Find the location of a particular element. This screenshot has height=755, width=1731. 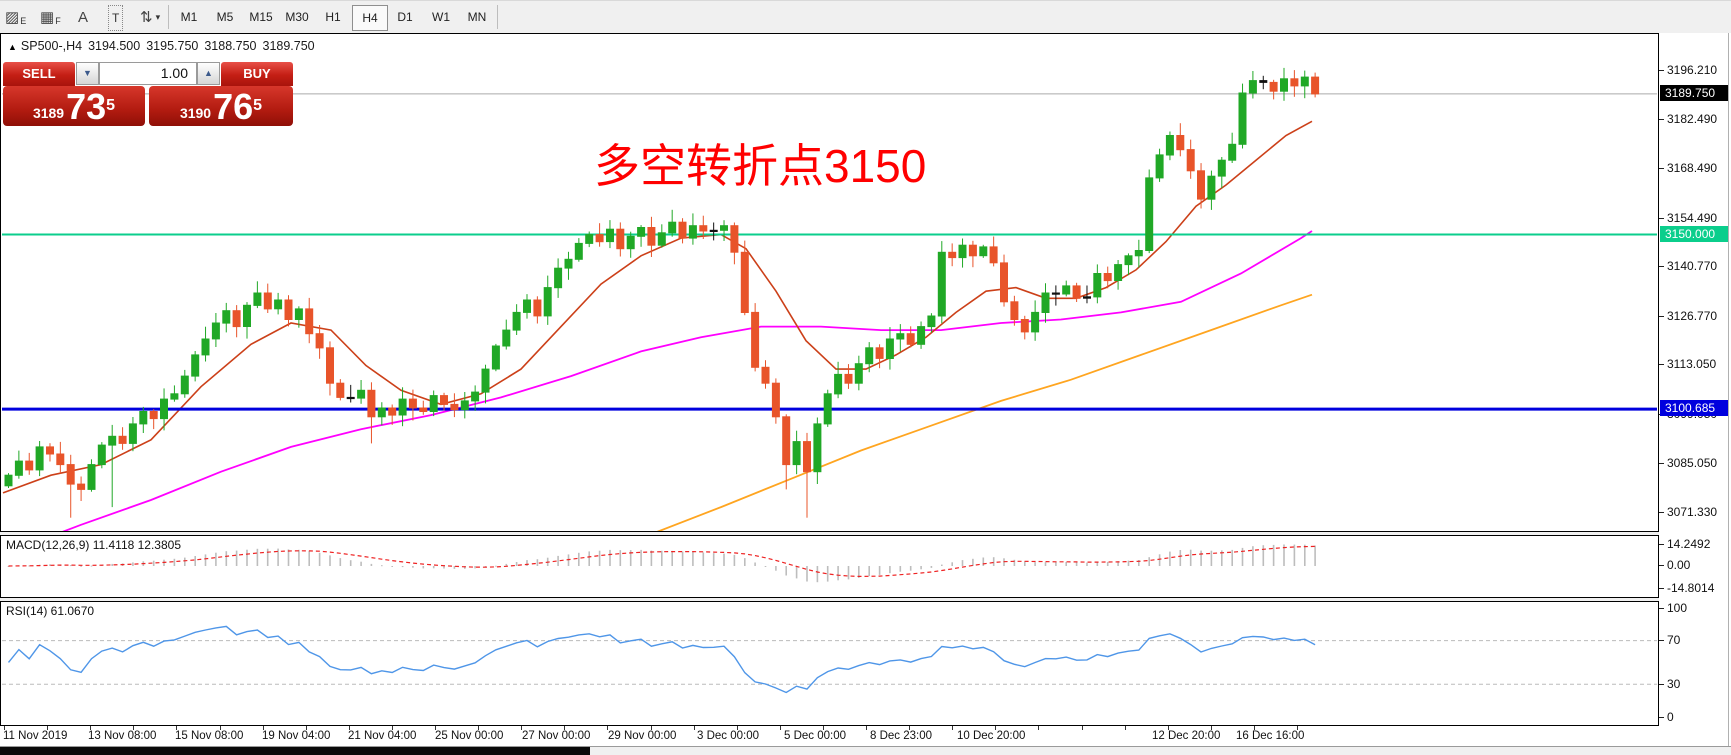

buy-price-box: 3190 76 5 is located at coordinates (221, 106).